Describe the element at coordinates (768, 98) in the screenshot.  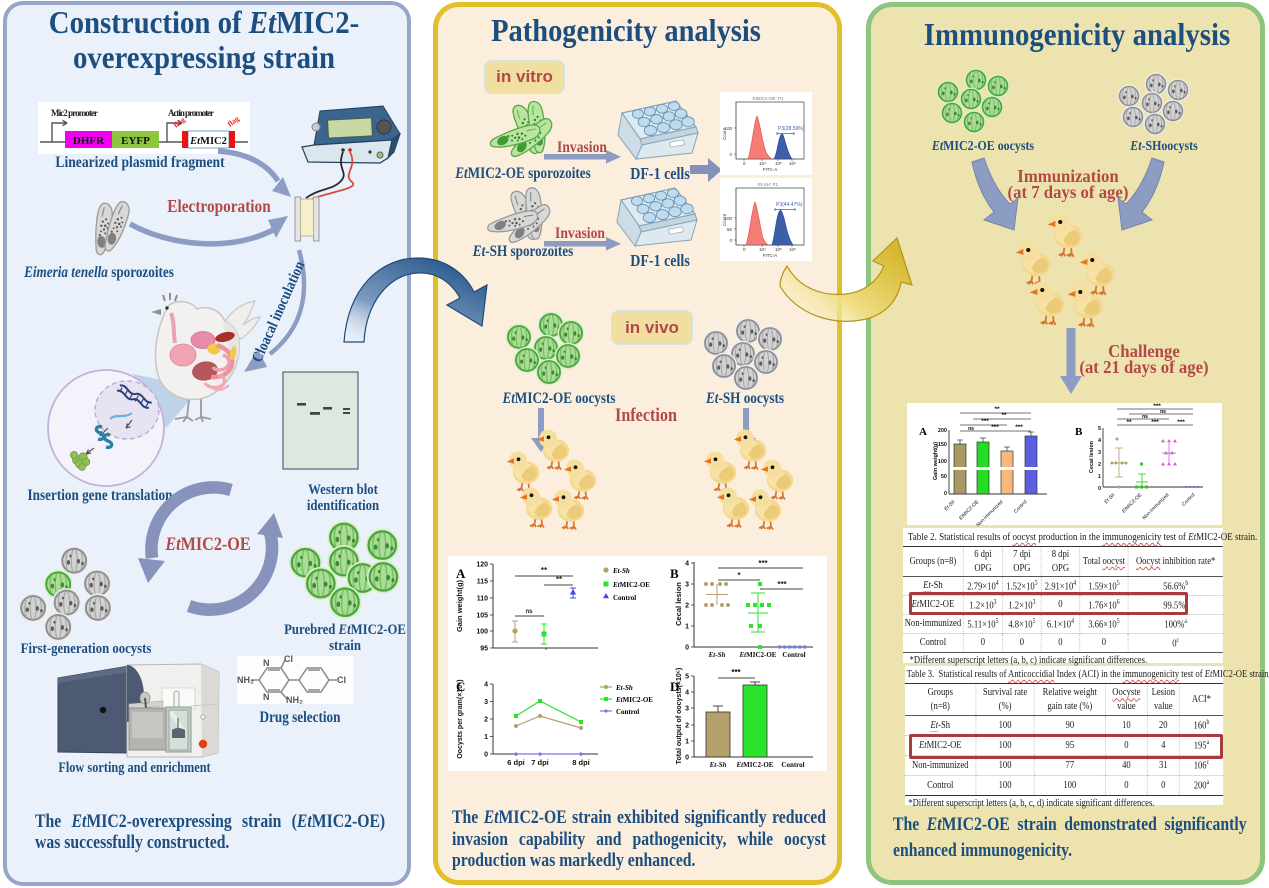
I see `svg-text: EtMIC2-OE: P1` at that location.